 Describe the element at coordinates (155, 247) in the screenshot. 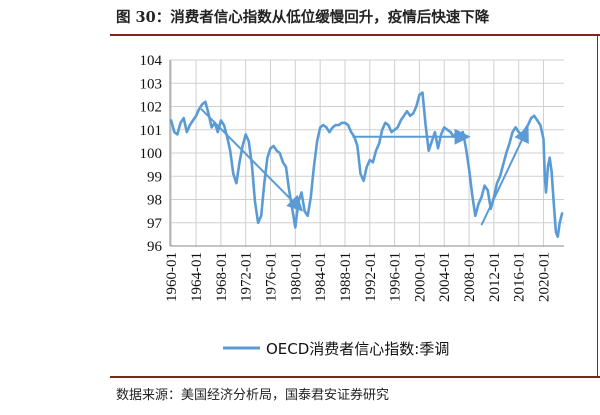

I see `y-tick-label: 96` at that location.